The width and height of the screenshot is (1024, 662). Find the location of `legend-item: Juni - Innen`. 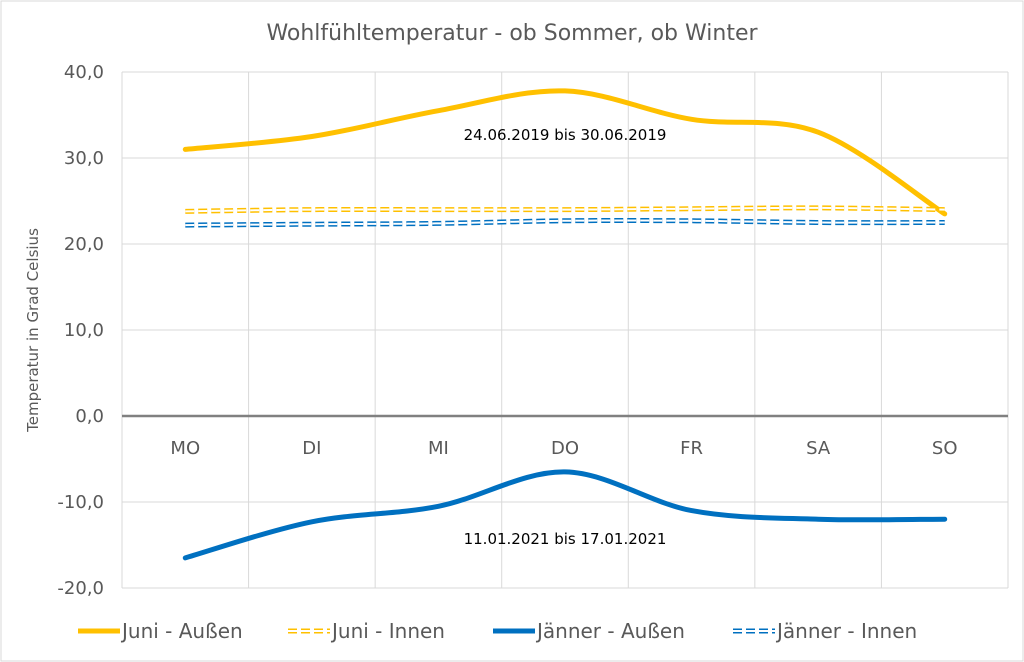

legend-item: Juni - Innen is located at coordinates (366, 631).